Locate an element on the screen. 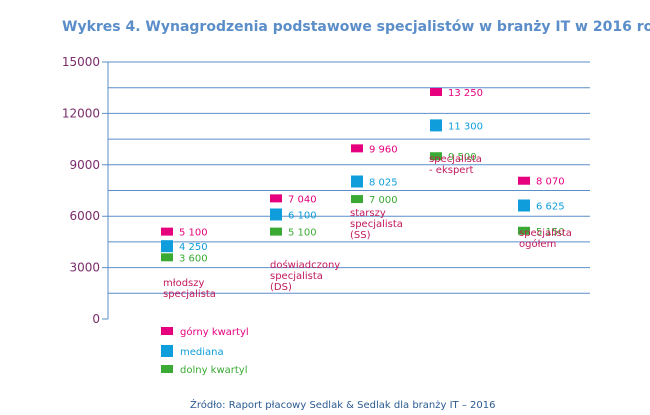 The image size is (650, 415). upper-quartile-value-label: 7 040 is located at coordinates (302, 199).